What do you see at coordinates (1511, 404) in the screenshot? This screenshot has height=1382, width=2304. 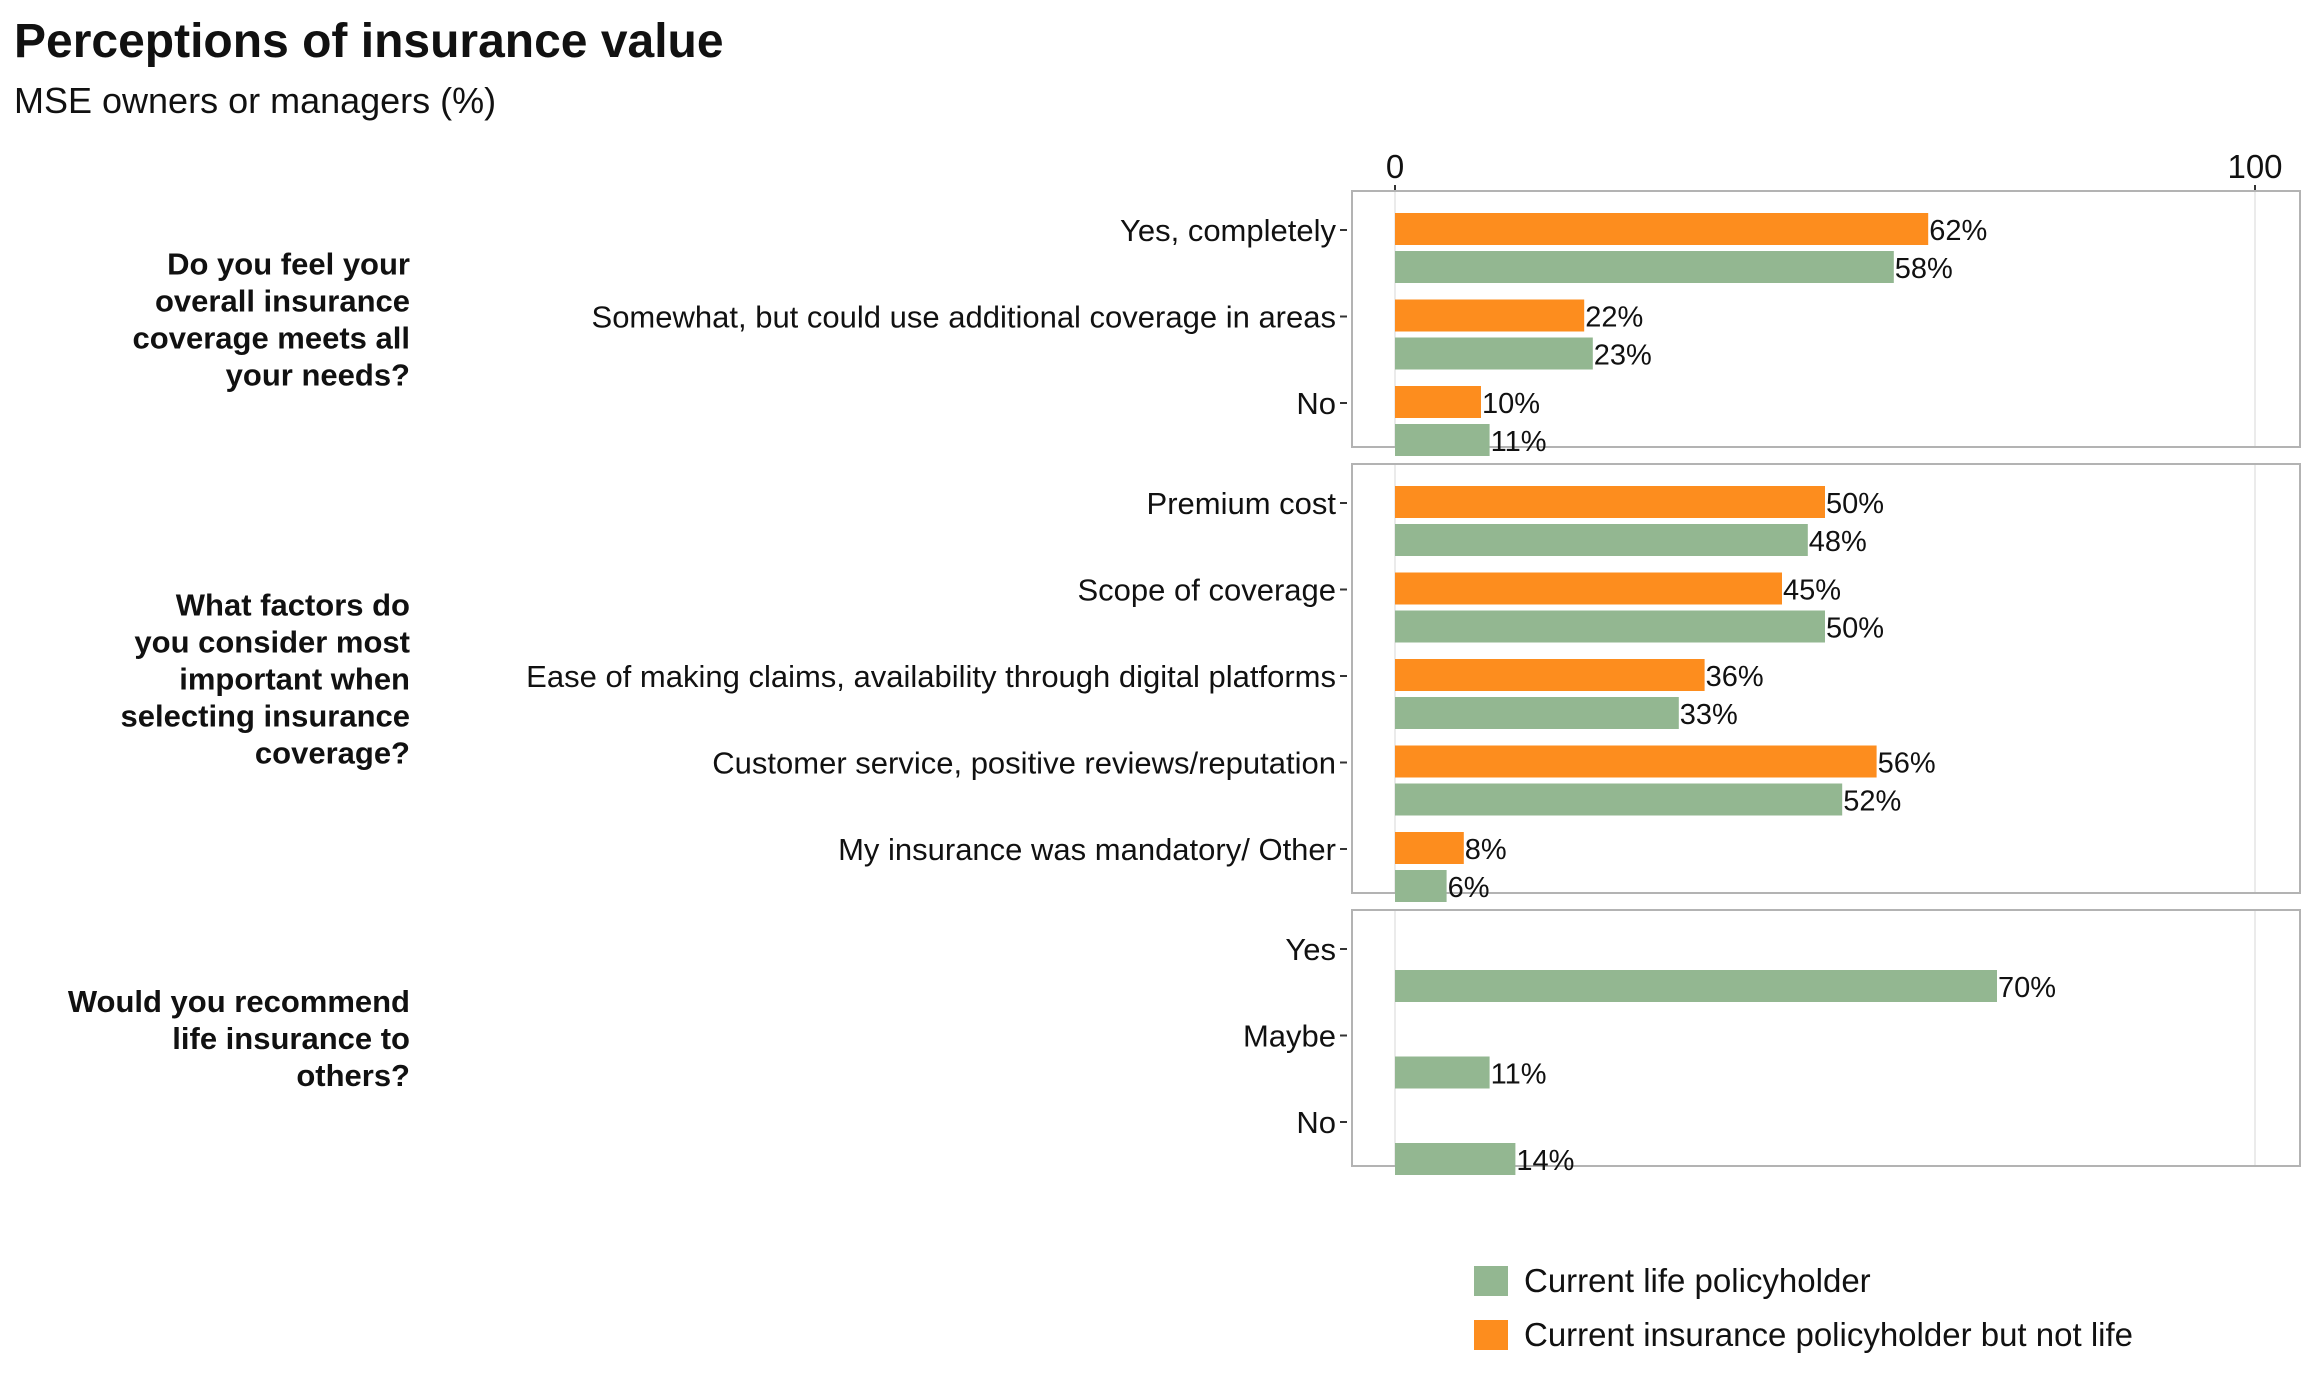 I see `value-label-non-life-0-2: 10%` at bounding box center [1511, 404].